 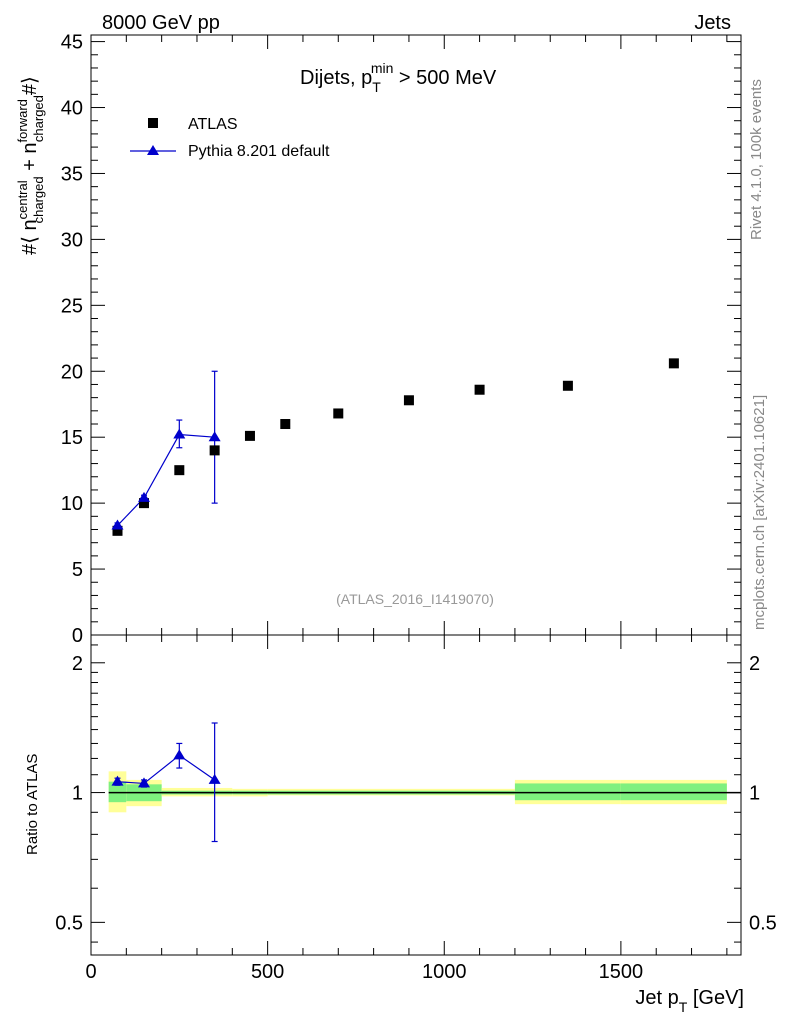 I want to click on x-tick-label: 500, so click(x=267, y=972).